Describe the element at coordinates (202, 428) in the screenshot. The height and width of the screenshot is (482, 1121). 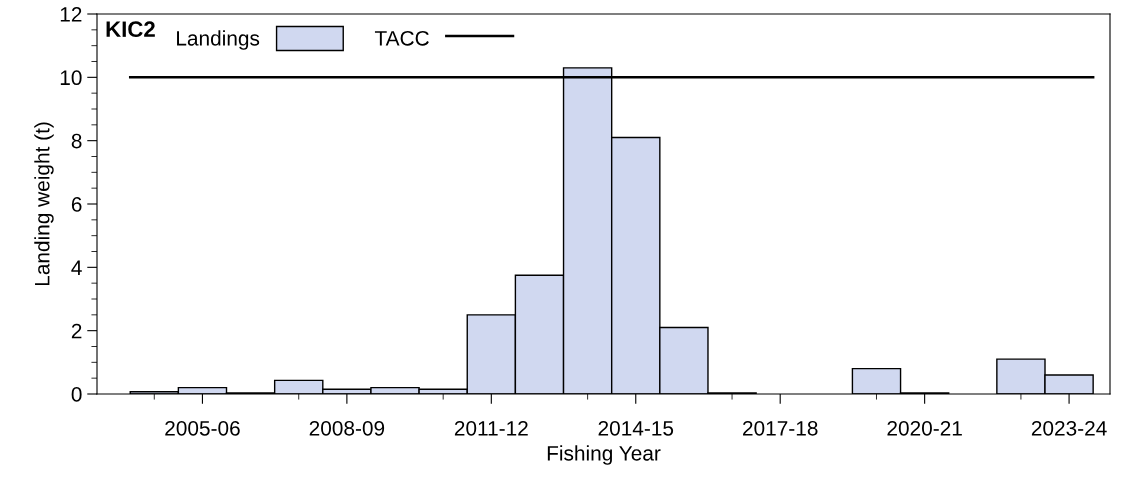
I see `x-tick-label: 2005-06` at that location.